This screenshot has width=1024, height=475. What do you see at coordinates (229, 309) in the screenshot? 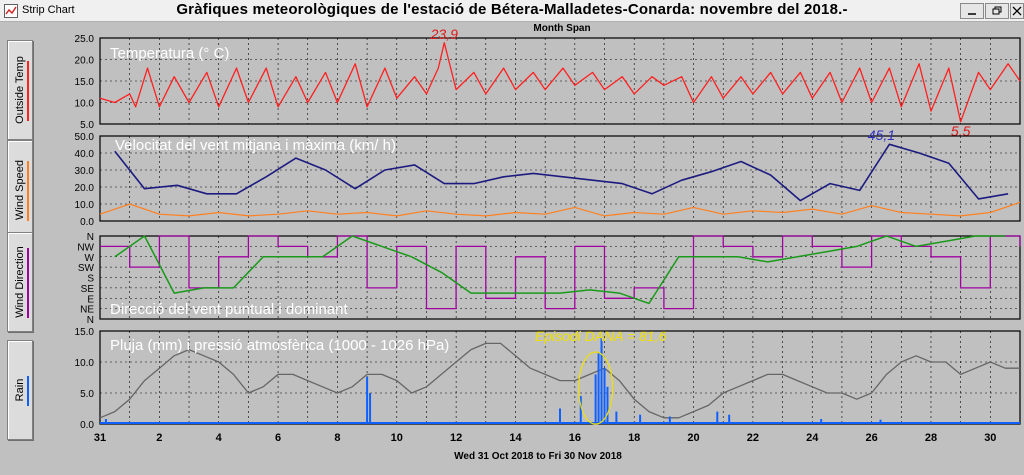
I see `wind-direction-chart-title: Direcció del vent puntual i dominant` at bounding box center [229, 309].